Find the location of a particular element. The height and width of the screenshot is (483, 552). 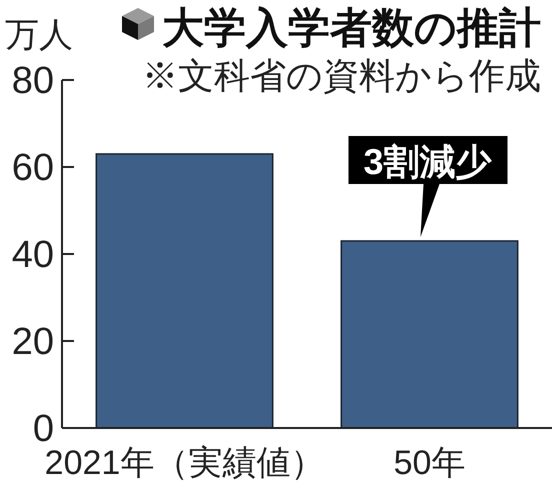

y-axis-title: 万人 is located at coordinates (39, 35).